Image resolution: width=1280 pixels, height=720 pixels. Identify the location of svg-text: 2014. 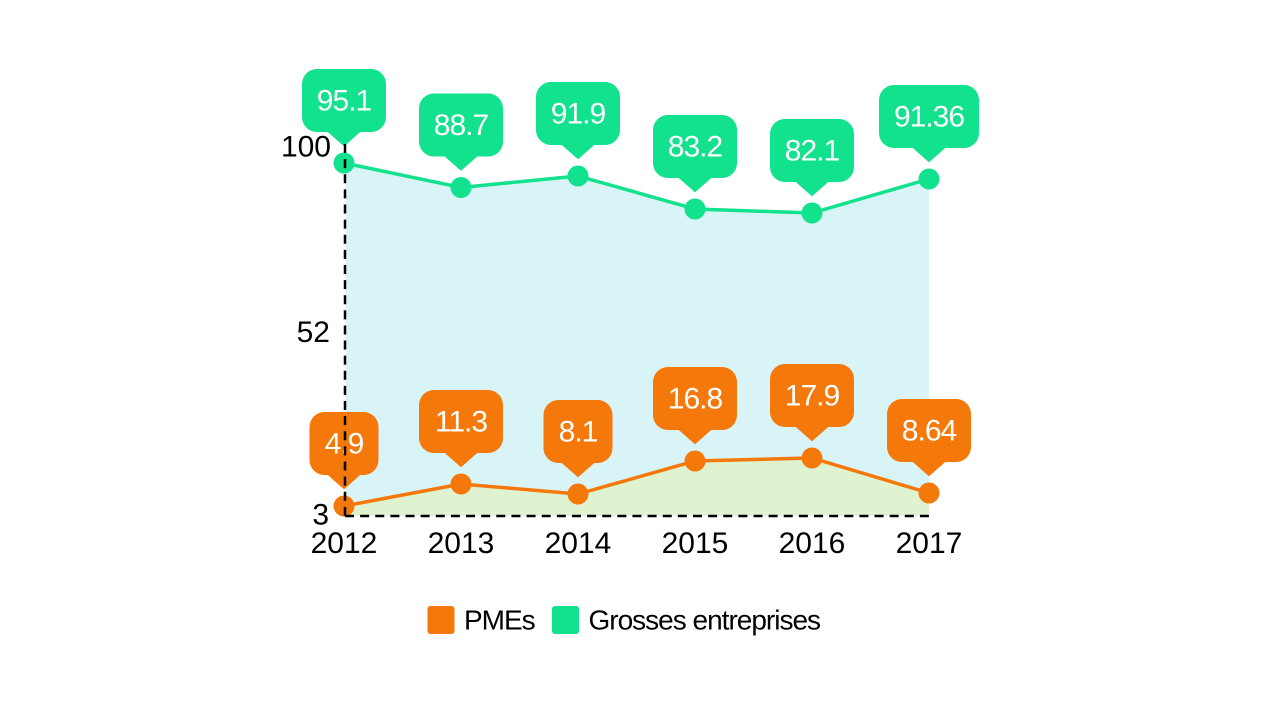
(578, 543).